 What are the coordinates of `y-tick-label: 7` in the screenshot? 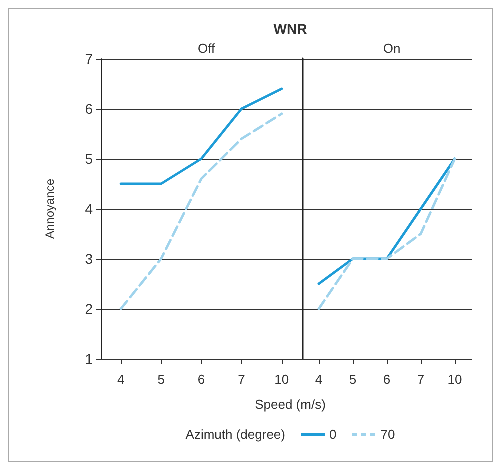 It's located at (89, 59).